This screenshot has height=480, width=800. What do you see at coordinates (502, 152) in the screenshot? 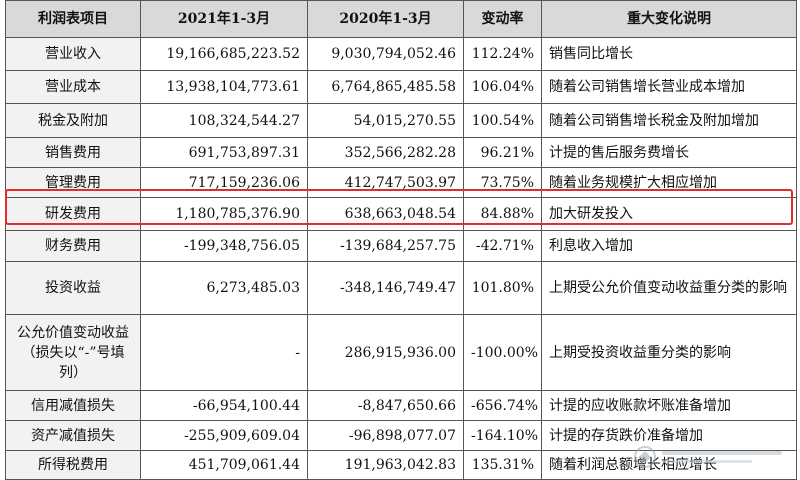
I see `row-rate: 96.21%` at bounding box center [502, 152].